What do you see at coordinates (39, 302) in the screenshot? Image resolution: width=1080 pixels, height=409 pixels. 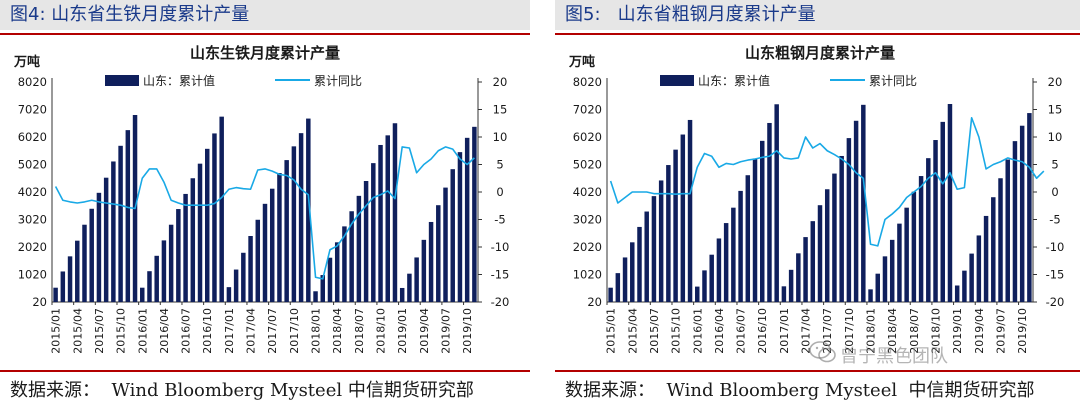 I see `y-tick-label: 20` at bounding box center [39, 302].